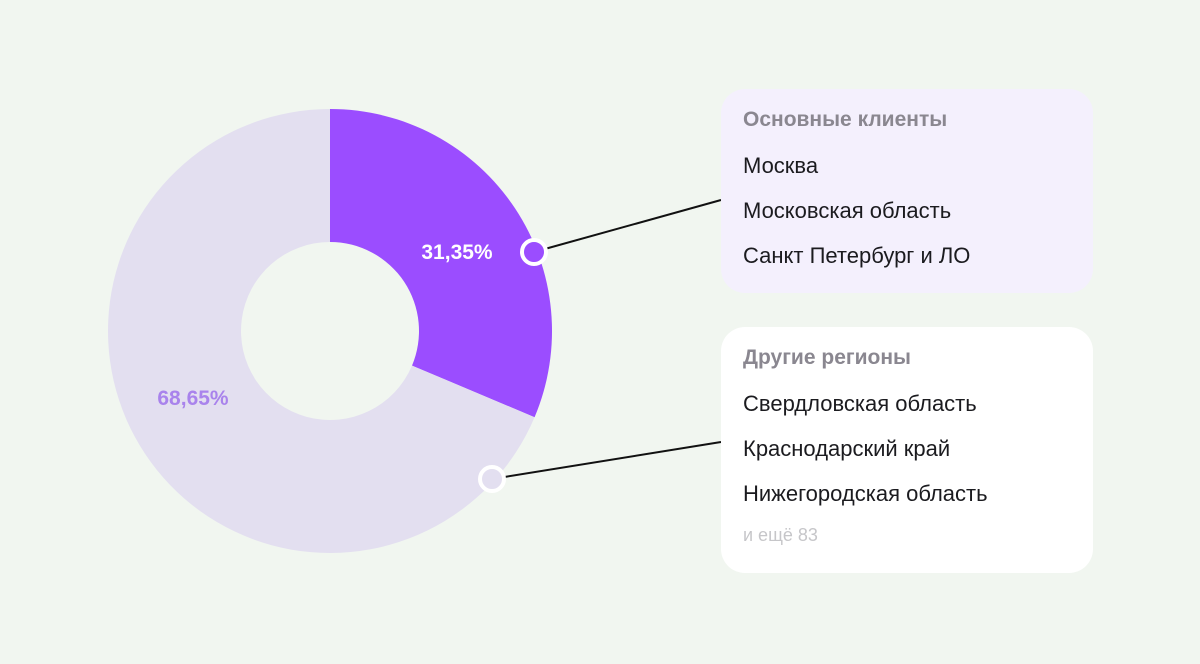 Image resolution: width=1200 pixels, height=664 pixels. I want to click on other-regions-more: и ещё 83, so click(780, 535).